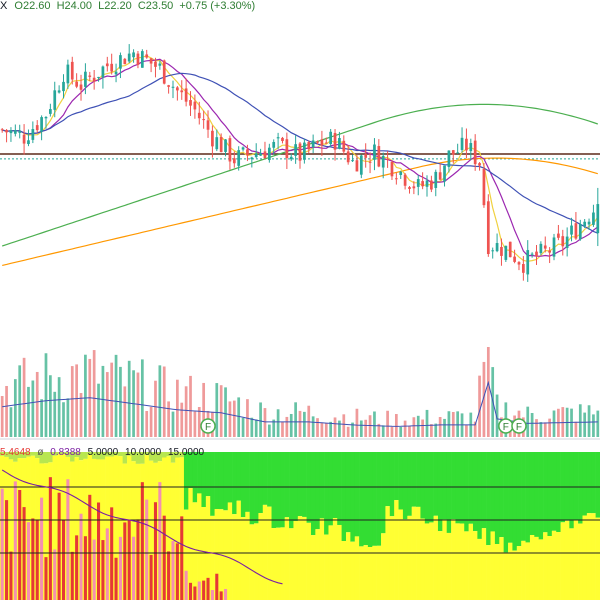 The image size is (600, 600). I want to click on indicator-value-2: 0.8388, so click(65, 452).